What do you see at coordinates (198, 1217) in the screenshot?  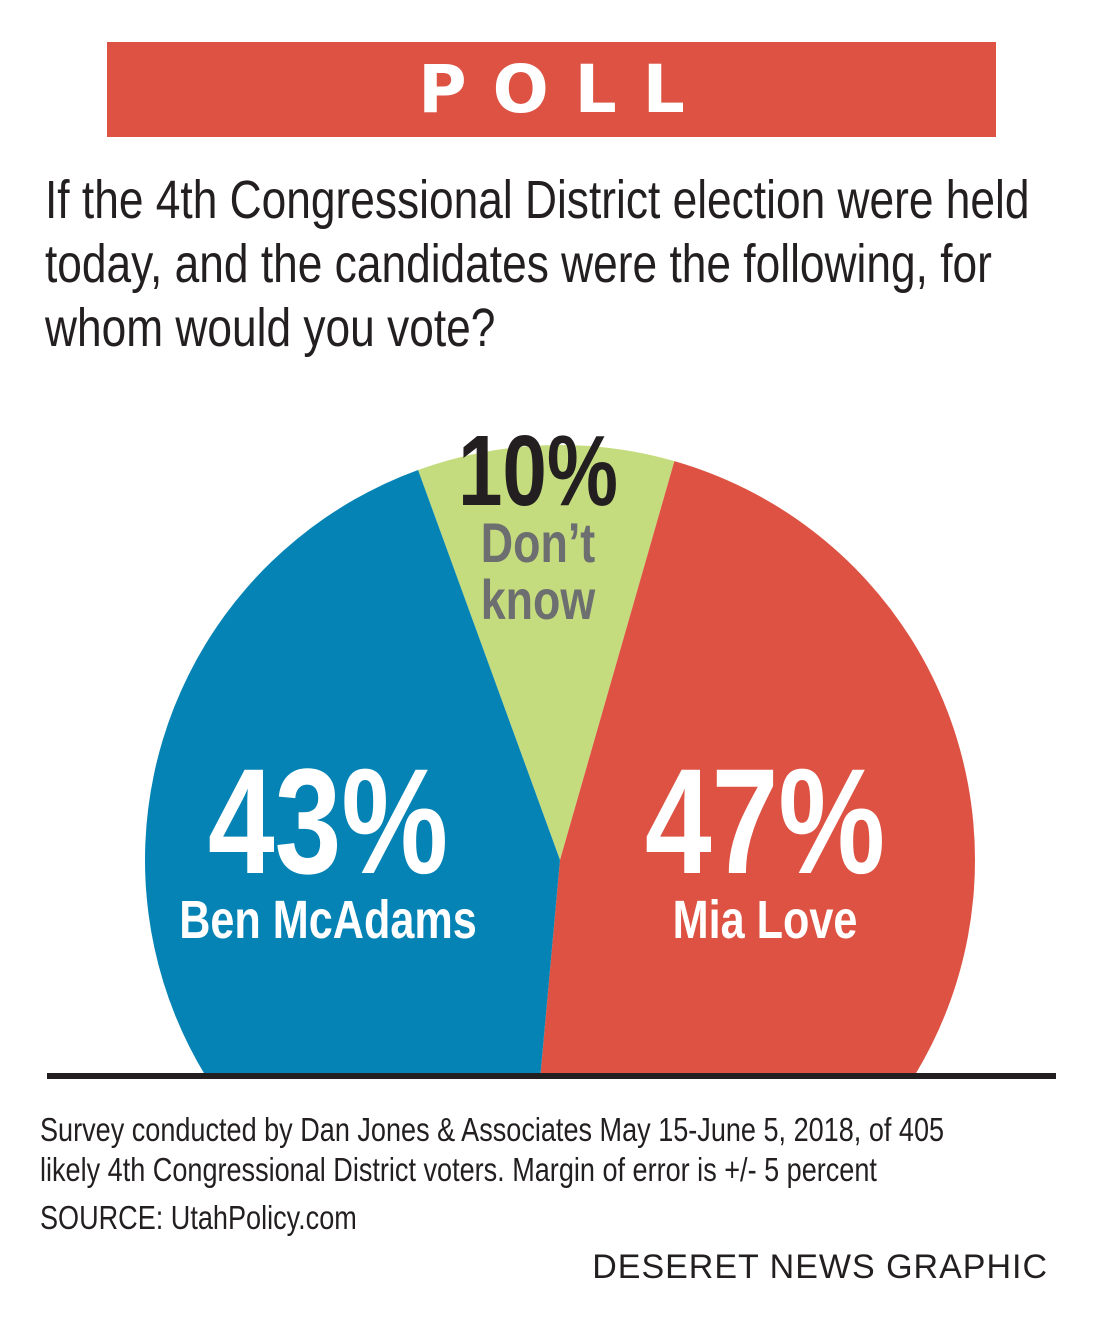 I see `source-note: SOURCE: UtahPolicy.com` at bounding box center [198, 1217].